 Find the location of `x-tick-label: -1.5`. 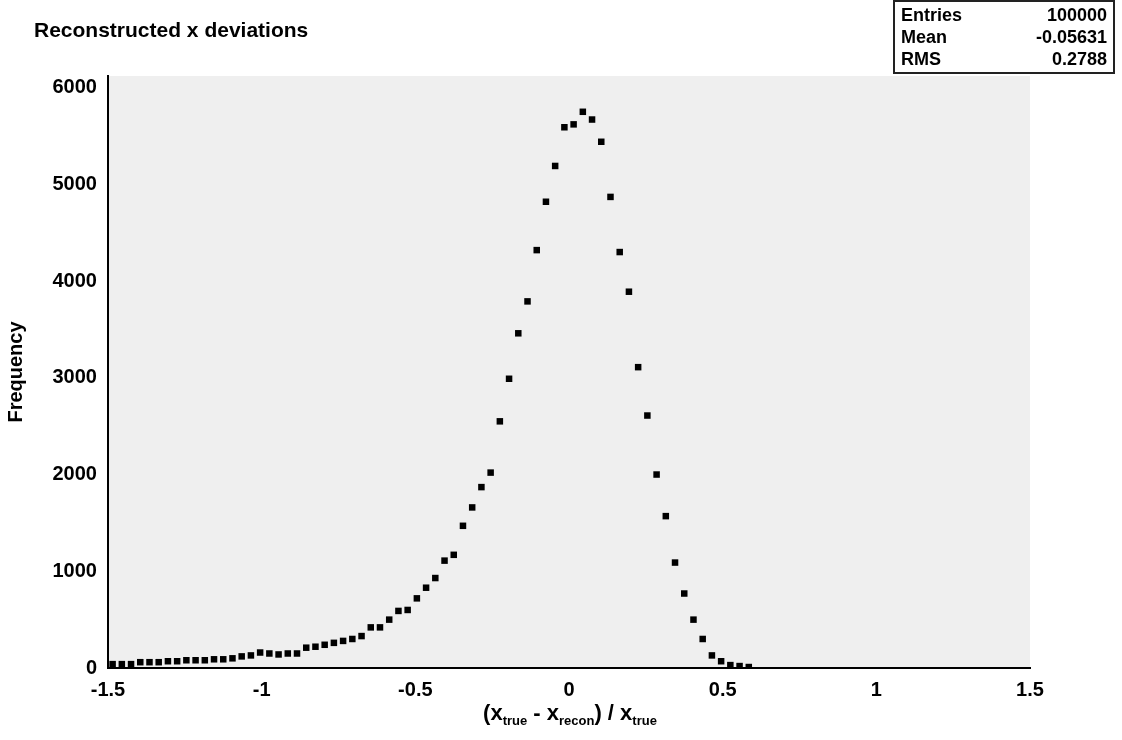

x-tick-label: -1.5 is located at coordinates (108, 688).